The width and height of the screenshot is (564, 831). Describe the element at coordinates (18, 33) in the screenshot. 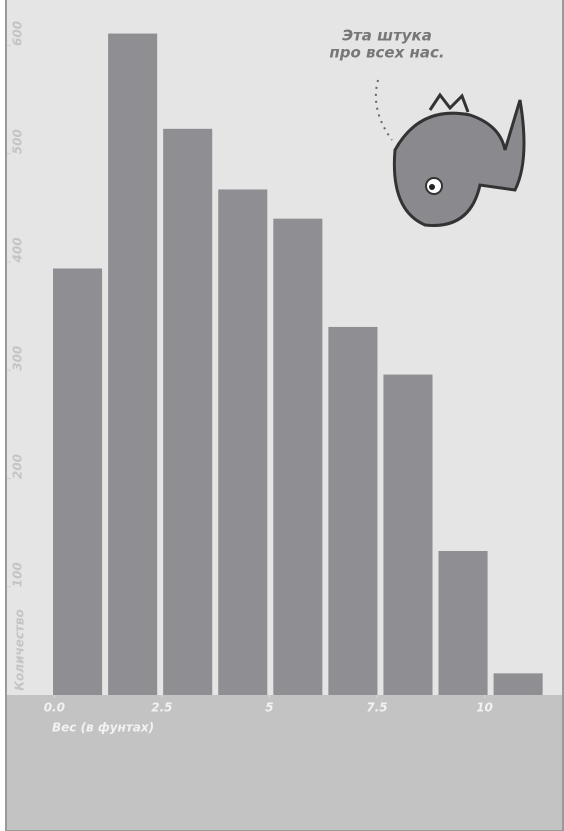

I see `y-tick-label: 600` at that location.